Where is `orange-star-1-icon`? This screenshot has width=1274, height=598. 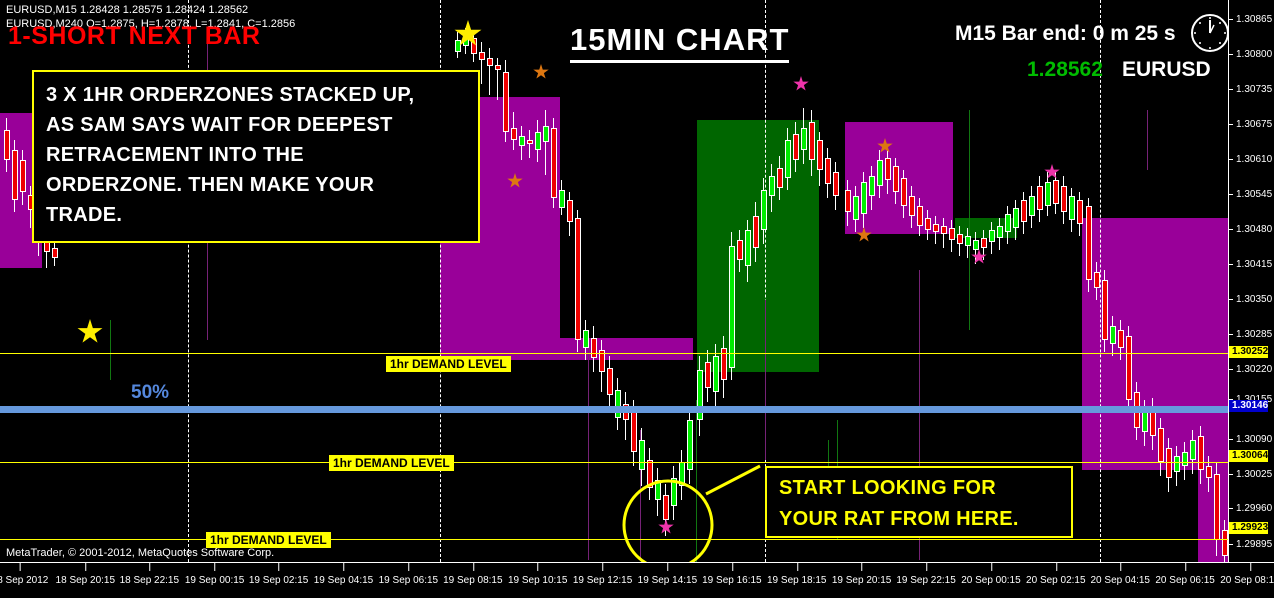
orange-star-1-icon is located at coordinates (541, 71).